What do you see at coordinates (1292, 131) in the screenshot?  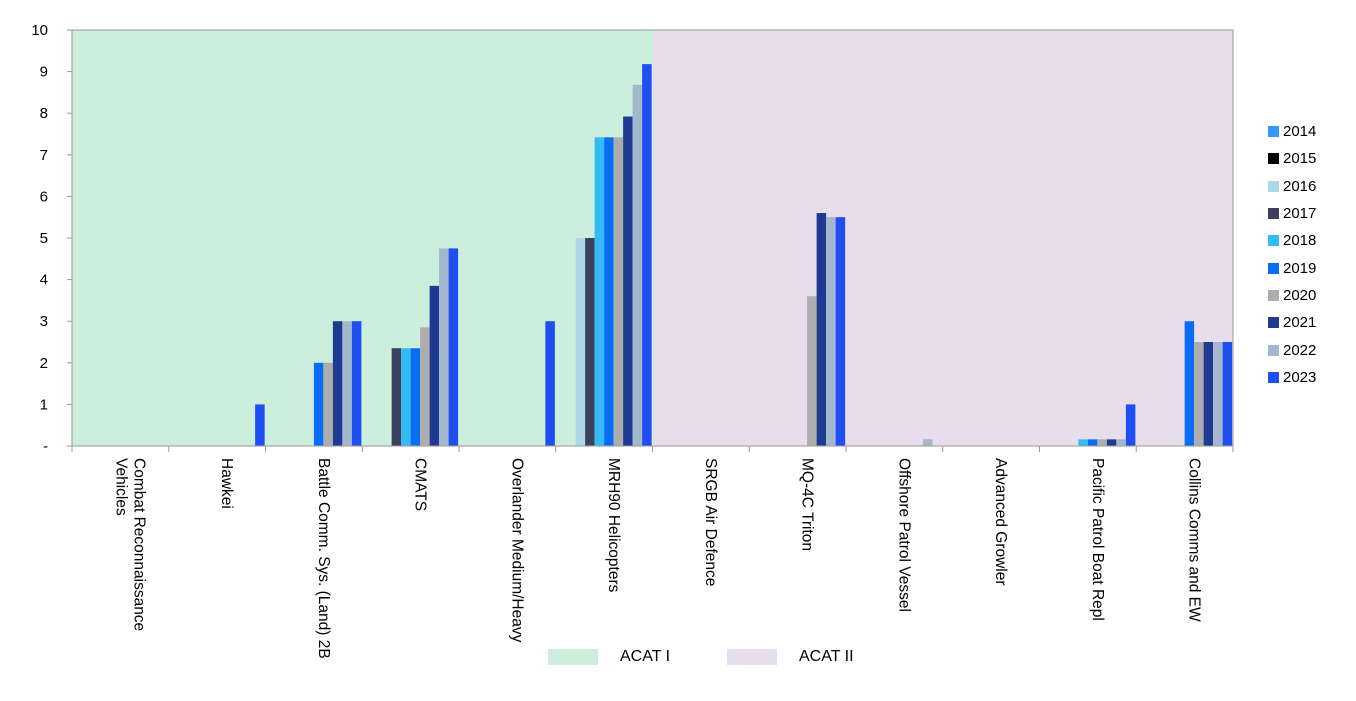 I see `legend-item-2014: 2014` at bounding box center [1292, 131].